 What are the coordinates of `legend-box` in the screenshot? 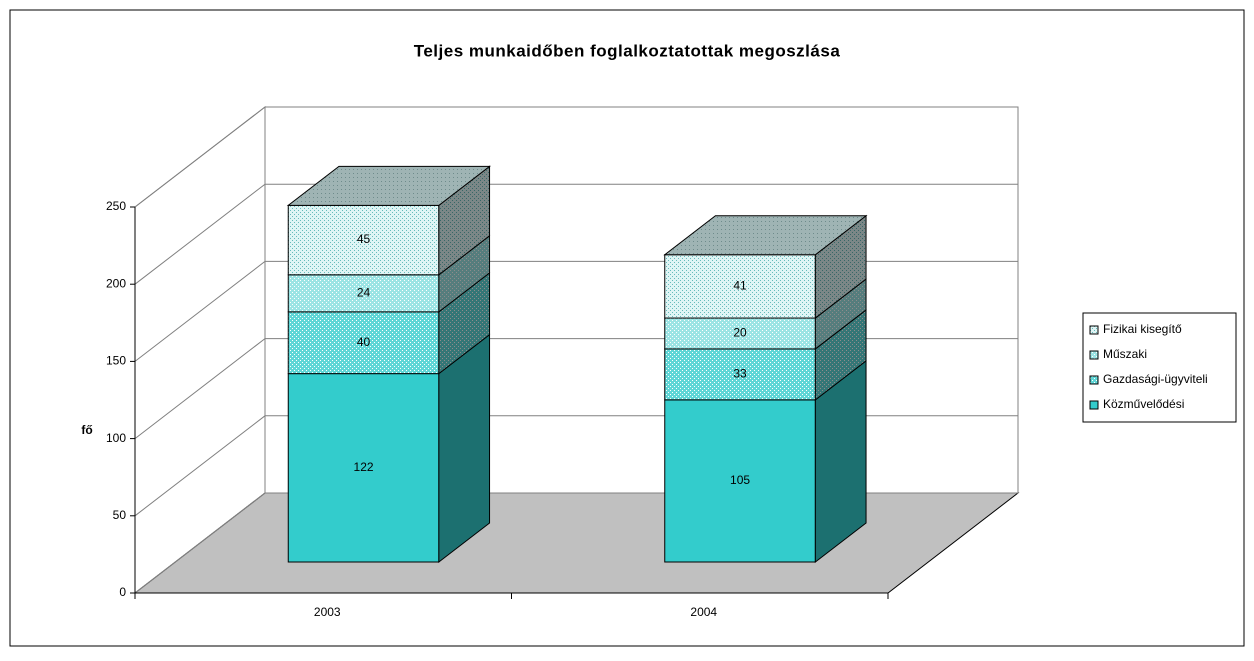 It's located at (1159, 367).